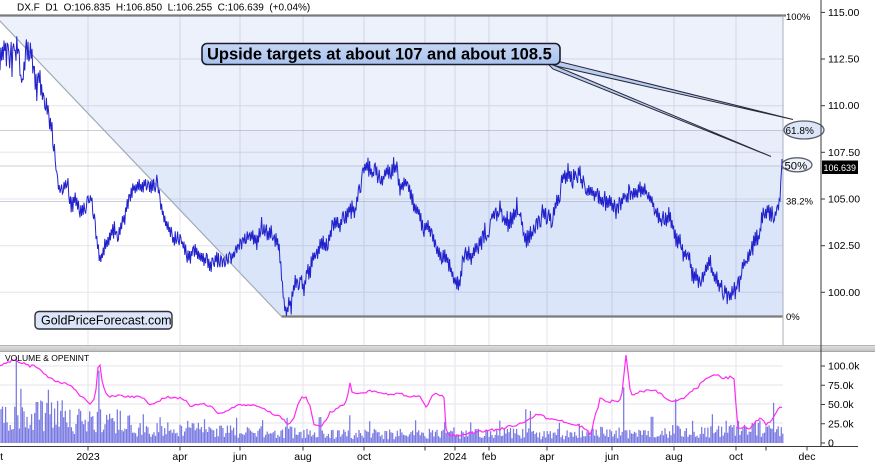  What do you see at coordinates (47, 358) in the screenshot?
I see `svg-text: VOLUME & OPENINT` at bounding box center [47, 358].